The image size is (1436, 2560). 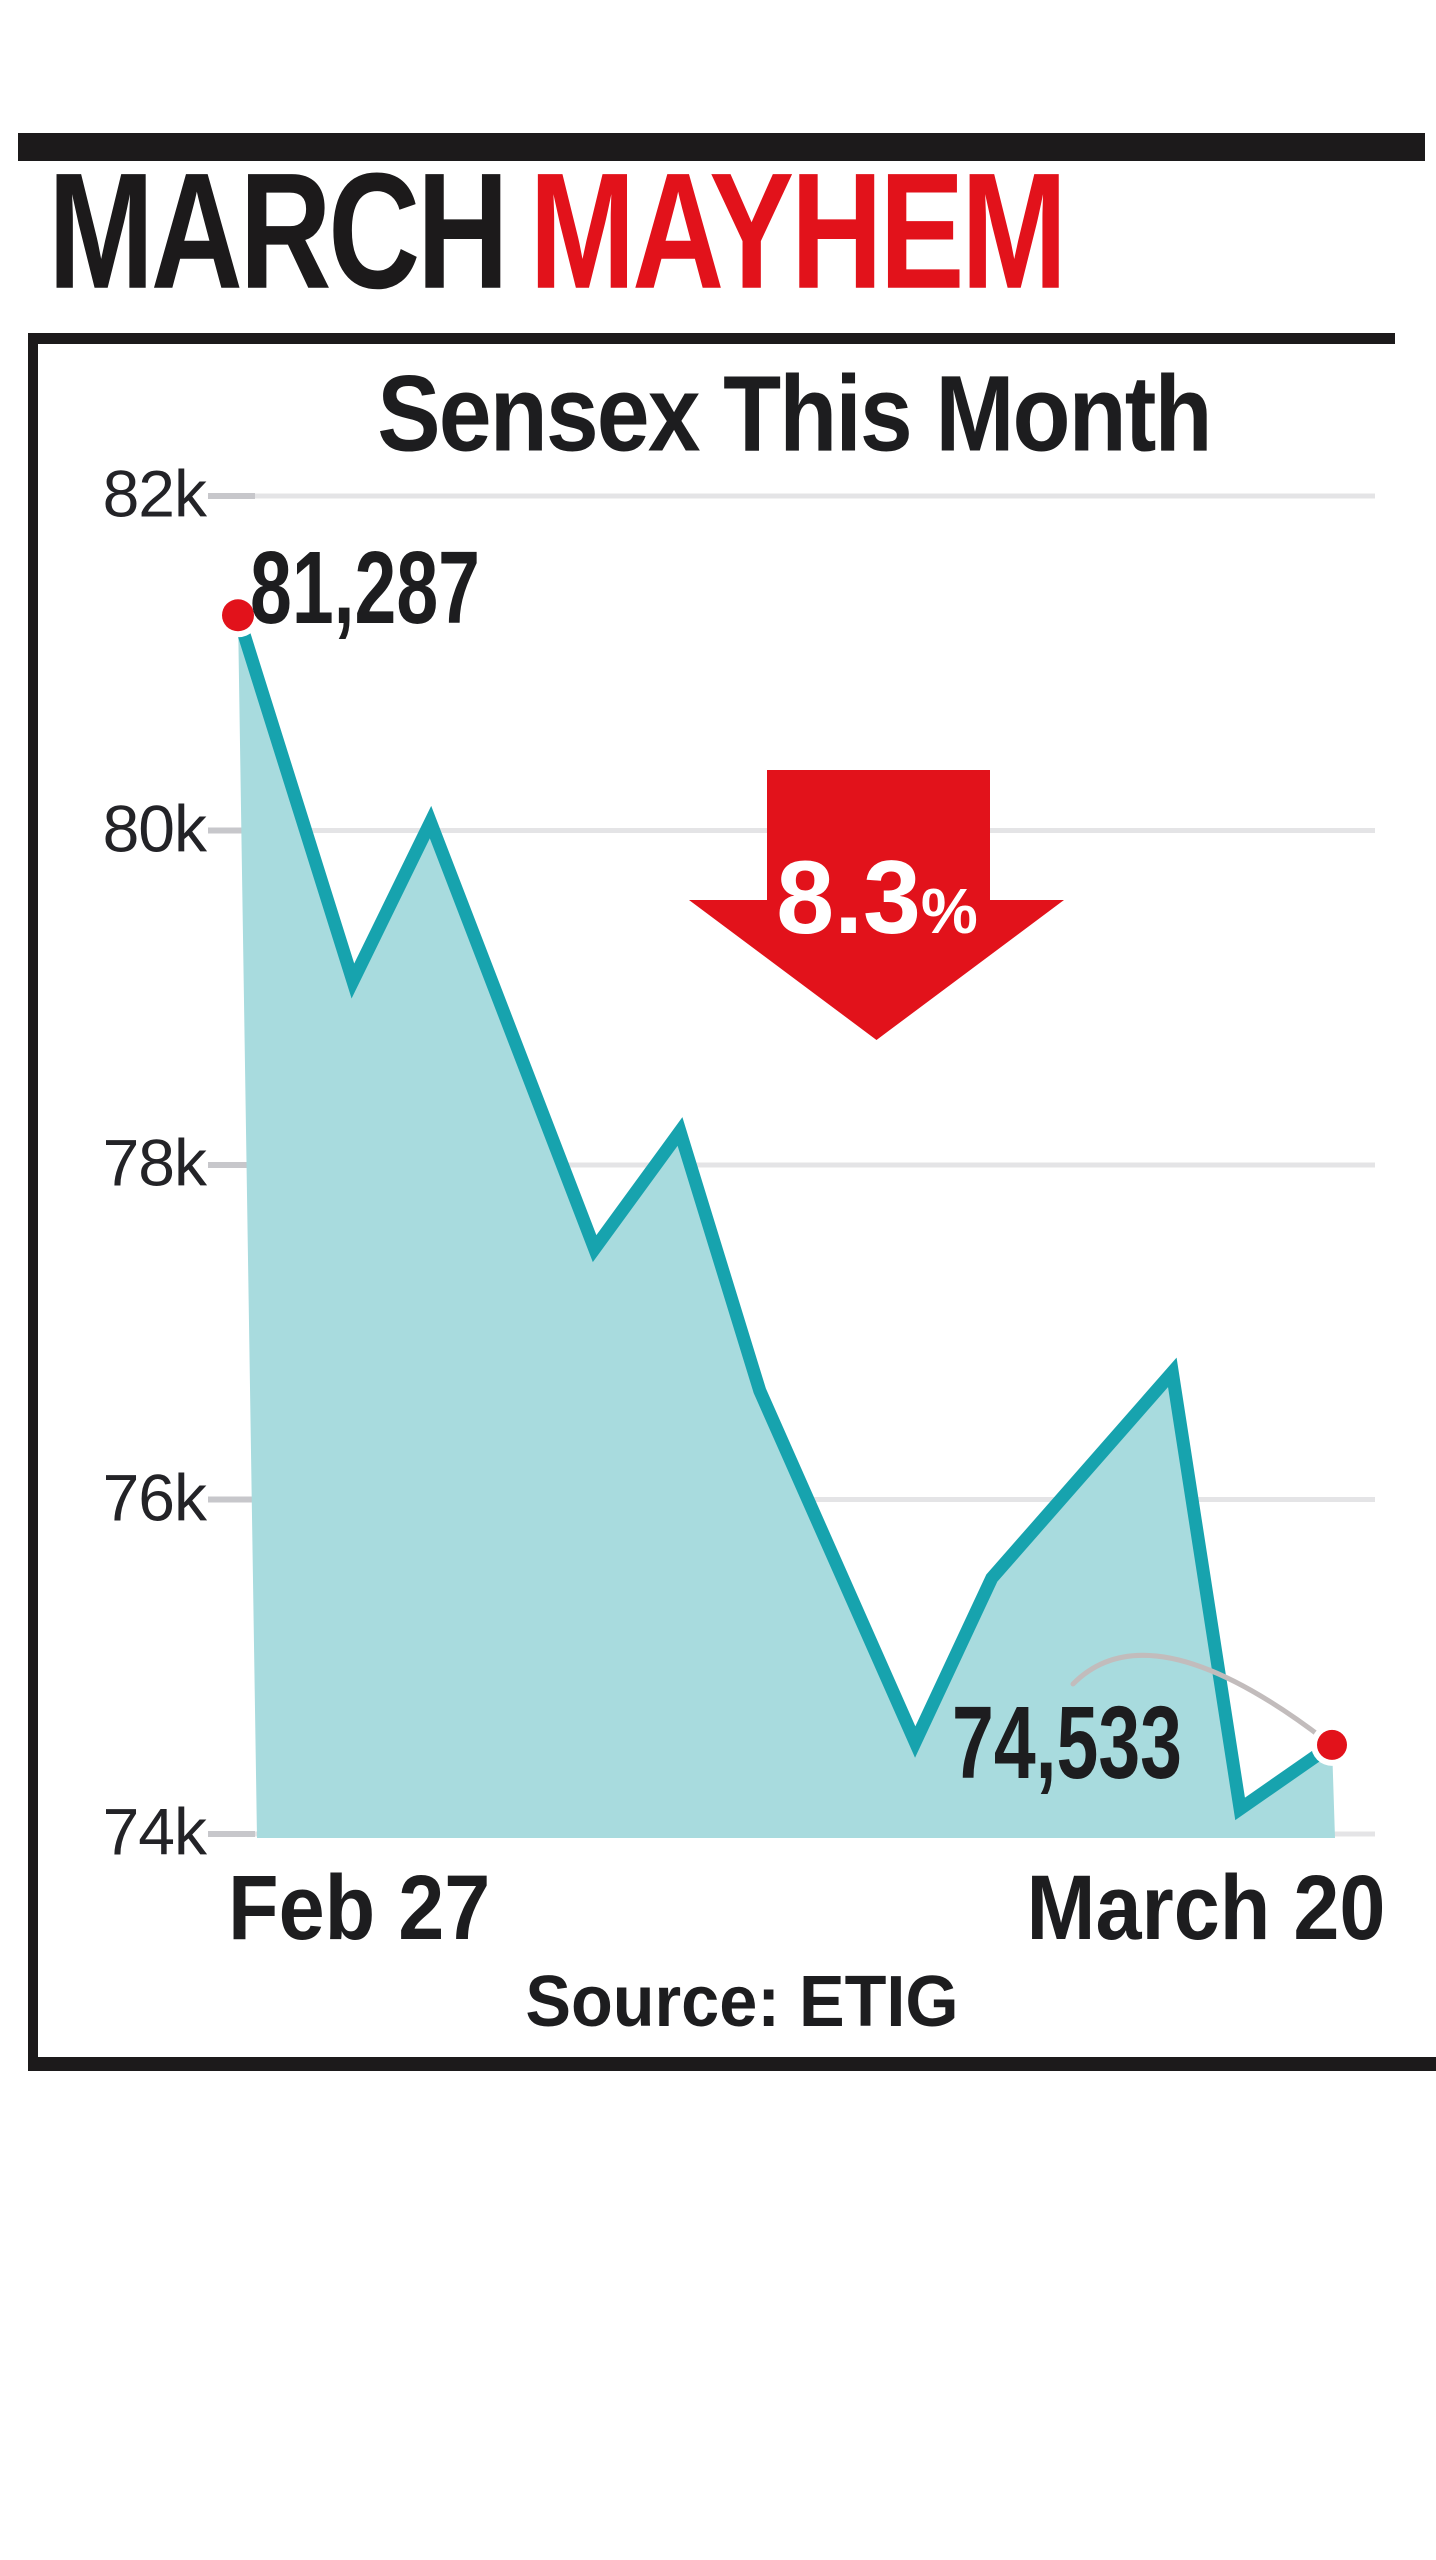 I want to click on end-value-label: 74,533, so click(x=1067, y=1742).